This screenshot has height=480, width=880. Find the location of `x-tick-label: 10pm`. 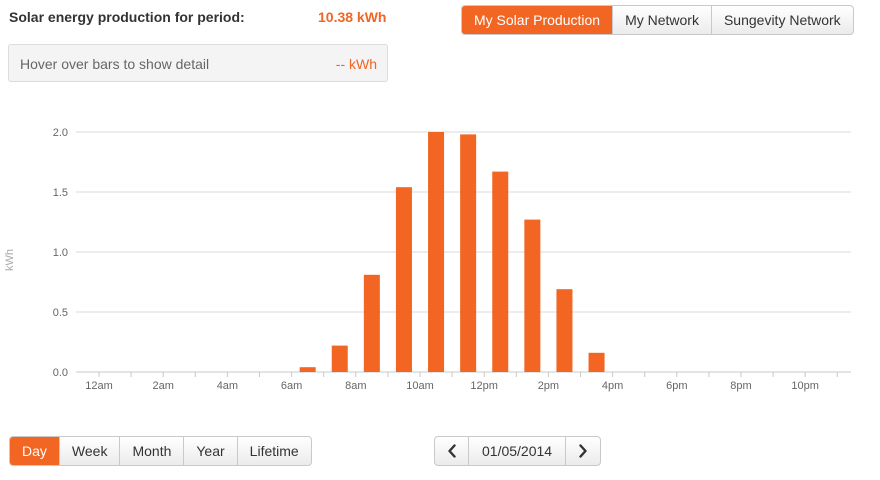

x-tick-label: 10pm is located at coordinates (805, 386).